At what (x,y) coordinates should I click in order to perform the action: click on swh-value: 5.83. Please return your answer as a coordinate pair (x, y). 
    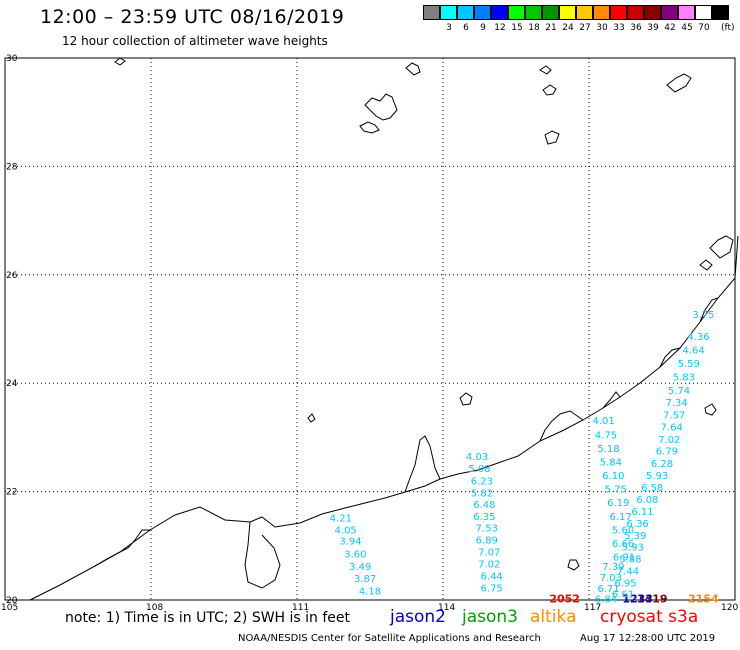
    Looking at the image, I should click on (684, 377).